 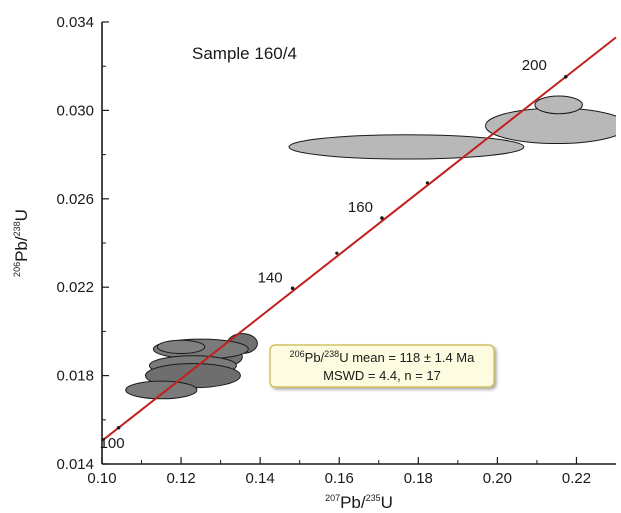 I want to click on concordia-age-label: 100, so click(x=112, y=443).